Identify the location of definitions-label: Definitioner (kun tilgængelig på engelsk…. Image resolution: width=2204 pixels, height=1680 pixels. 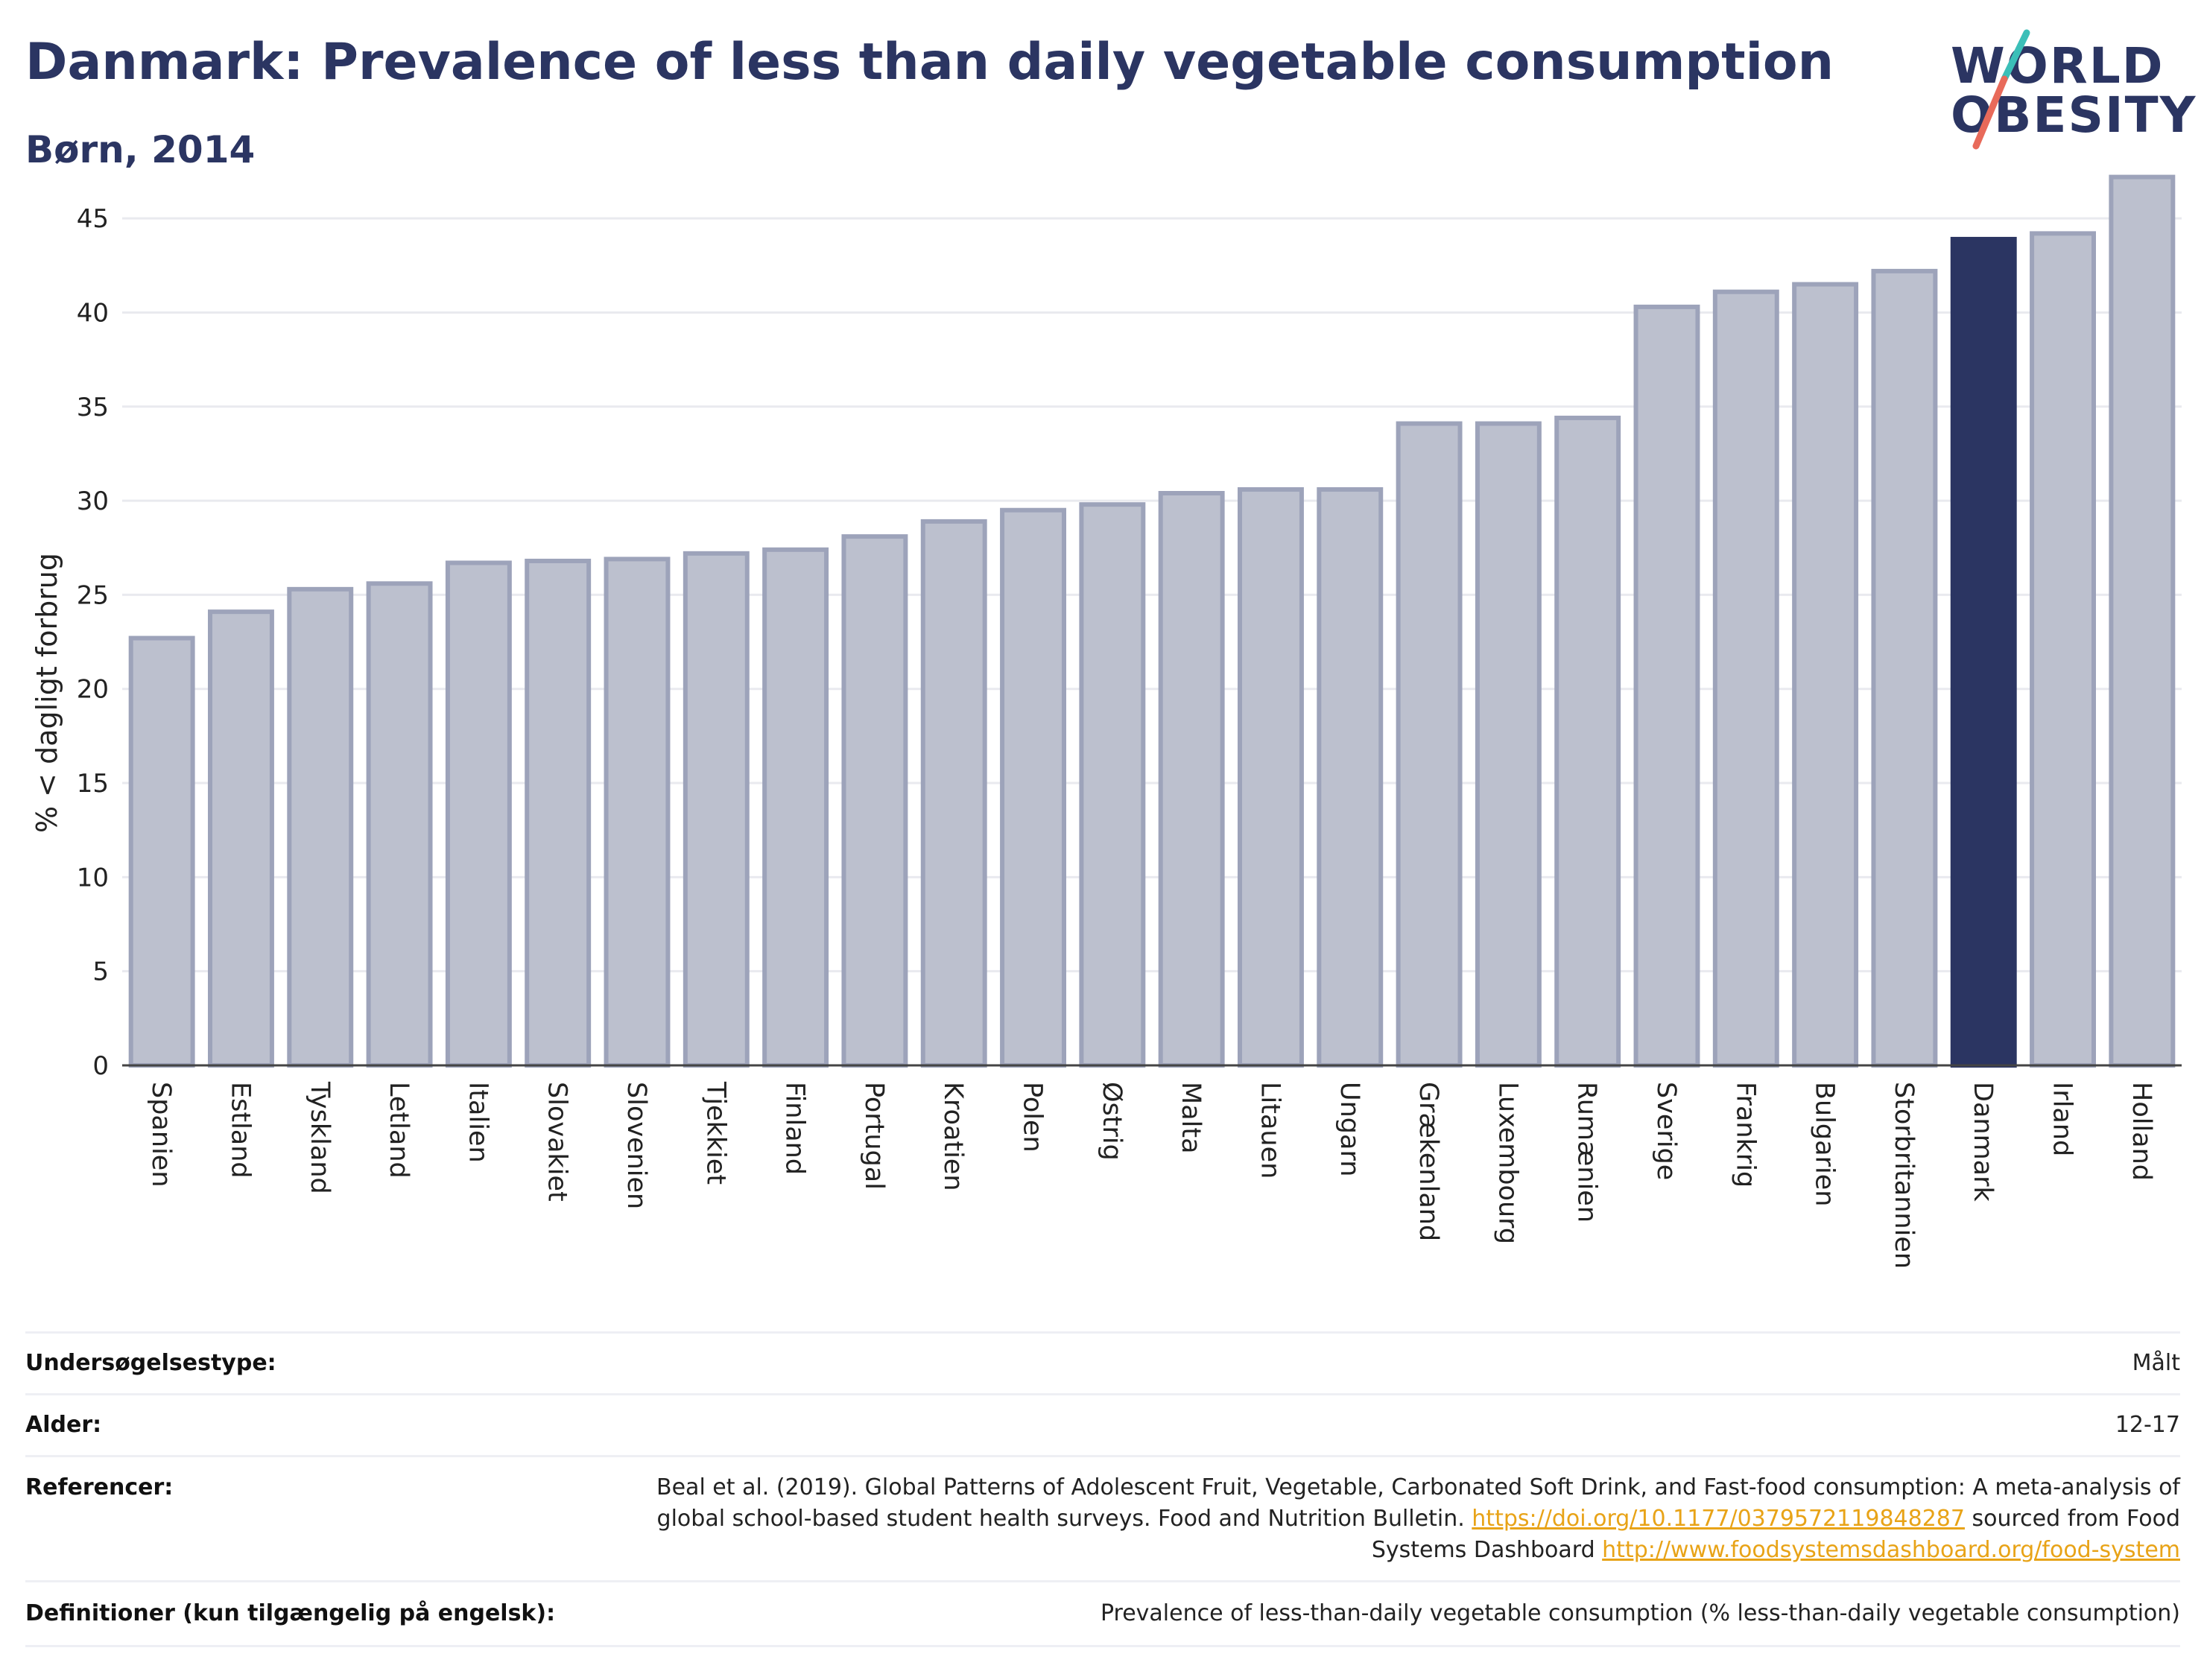
(290, 1613).